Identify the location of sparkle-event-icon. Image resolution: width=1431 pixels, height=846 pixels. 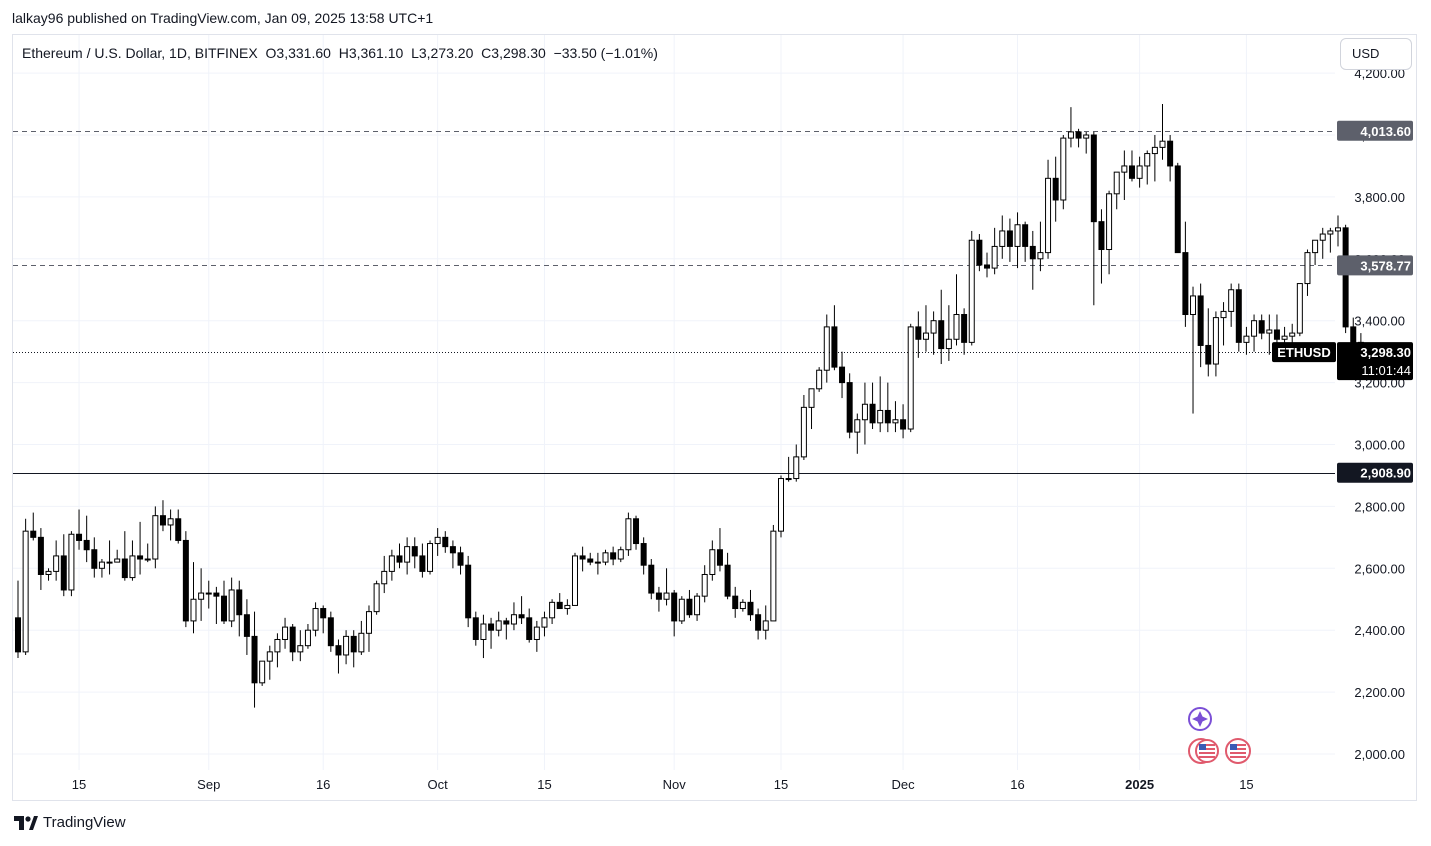
(1200, 719).